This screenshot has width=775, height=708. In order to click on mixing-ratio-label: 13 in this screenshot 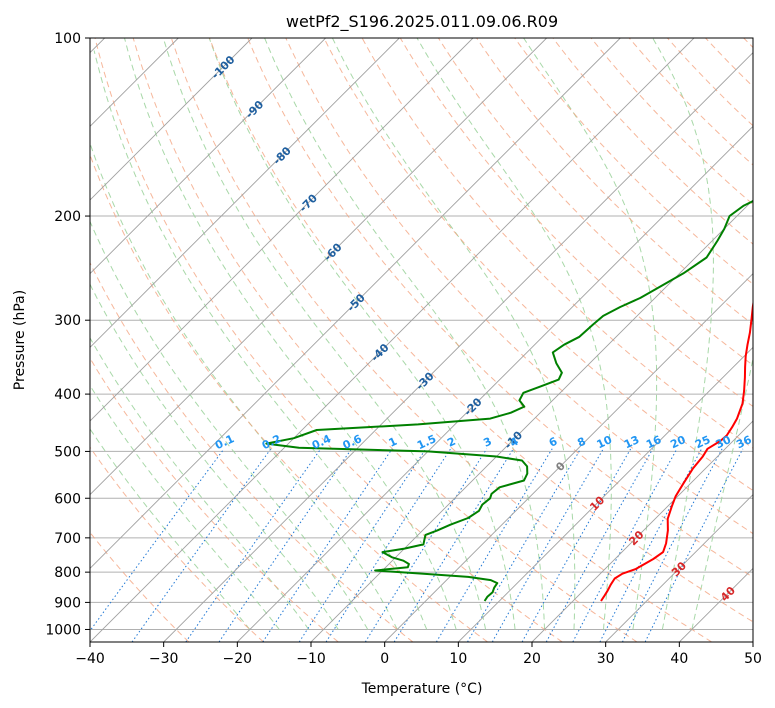, I will do `click(631, 442)`.